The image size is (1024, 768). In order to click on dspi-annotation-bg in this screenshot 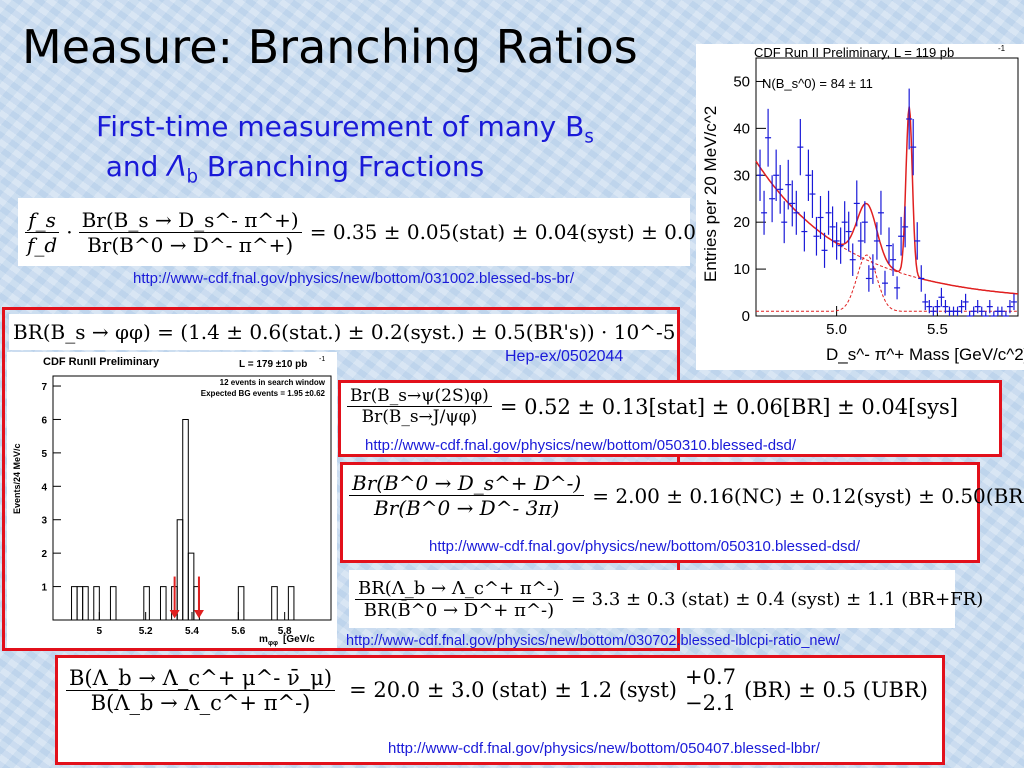, I will do `click(813, 83)`.